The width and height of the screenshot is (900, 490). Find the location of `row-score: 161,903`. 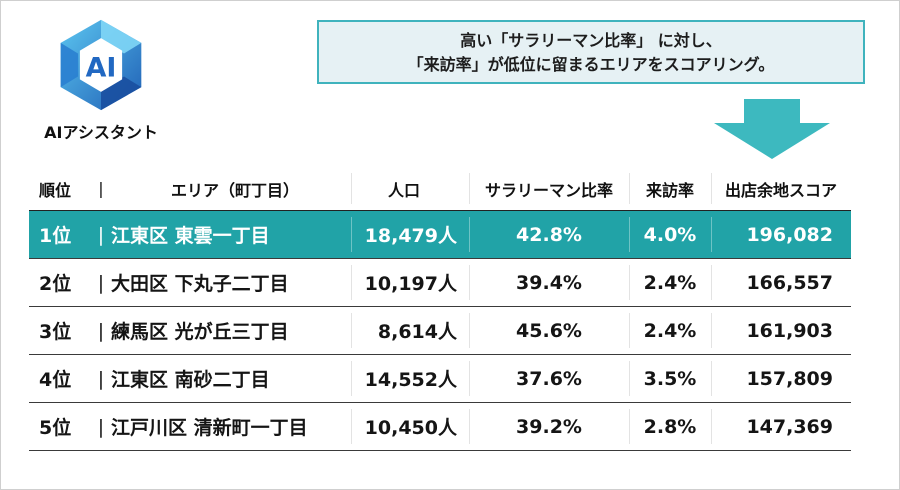

row-score: 161,903 is located at coordinates (789, 330).